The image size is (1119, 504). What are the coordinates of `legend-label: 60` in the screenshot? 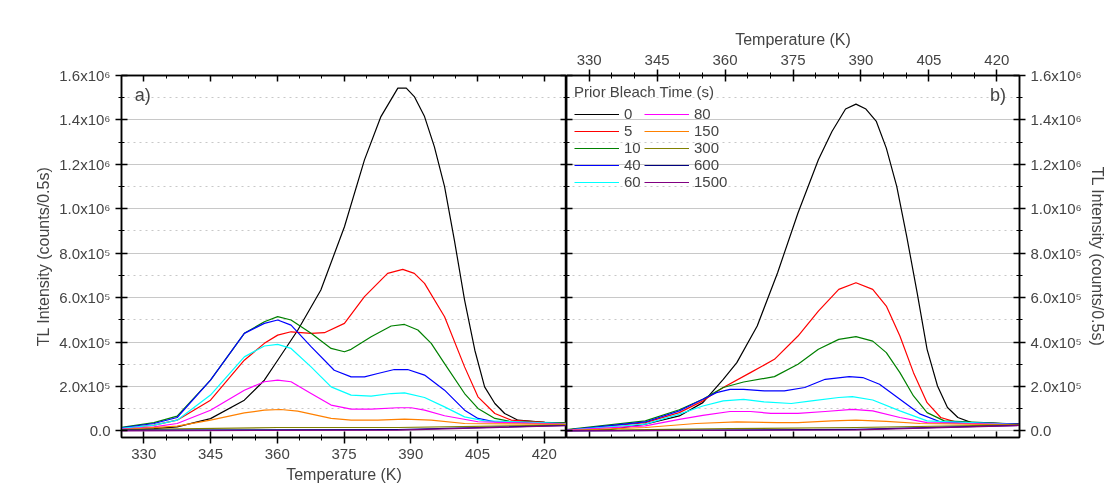 It's located at (633, 181).